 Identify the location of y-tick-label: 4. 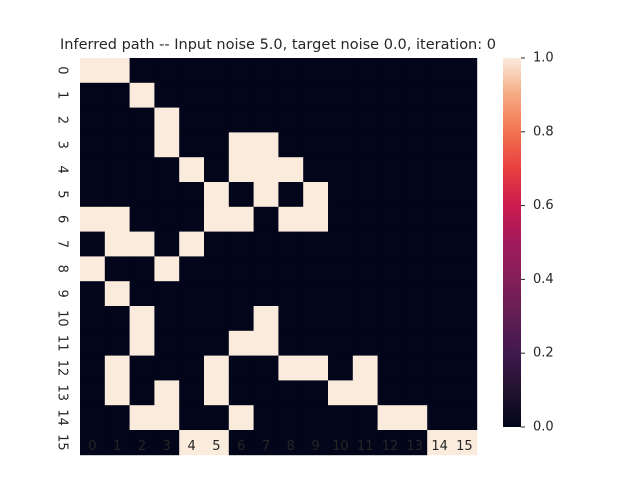
(62, 169).